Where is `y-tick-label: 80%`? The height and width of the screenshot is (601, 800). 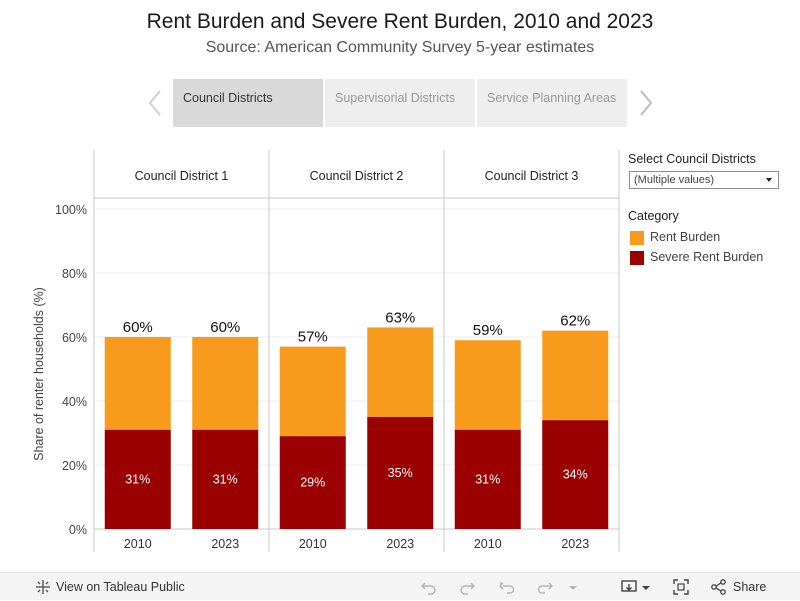 y-tick-label: 80% is located at coordinates (74, 274).